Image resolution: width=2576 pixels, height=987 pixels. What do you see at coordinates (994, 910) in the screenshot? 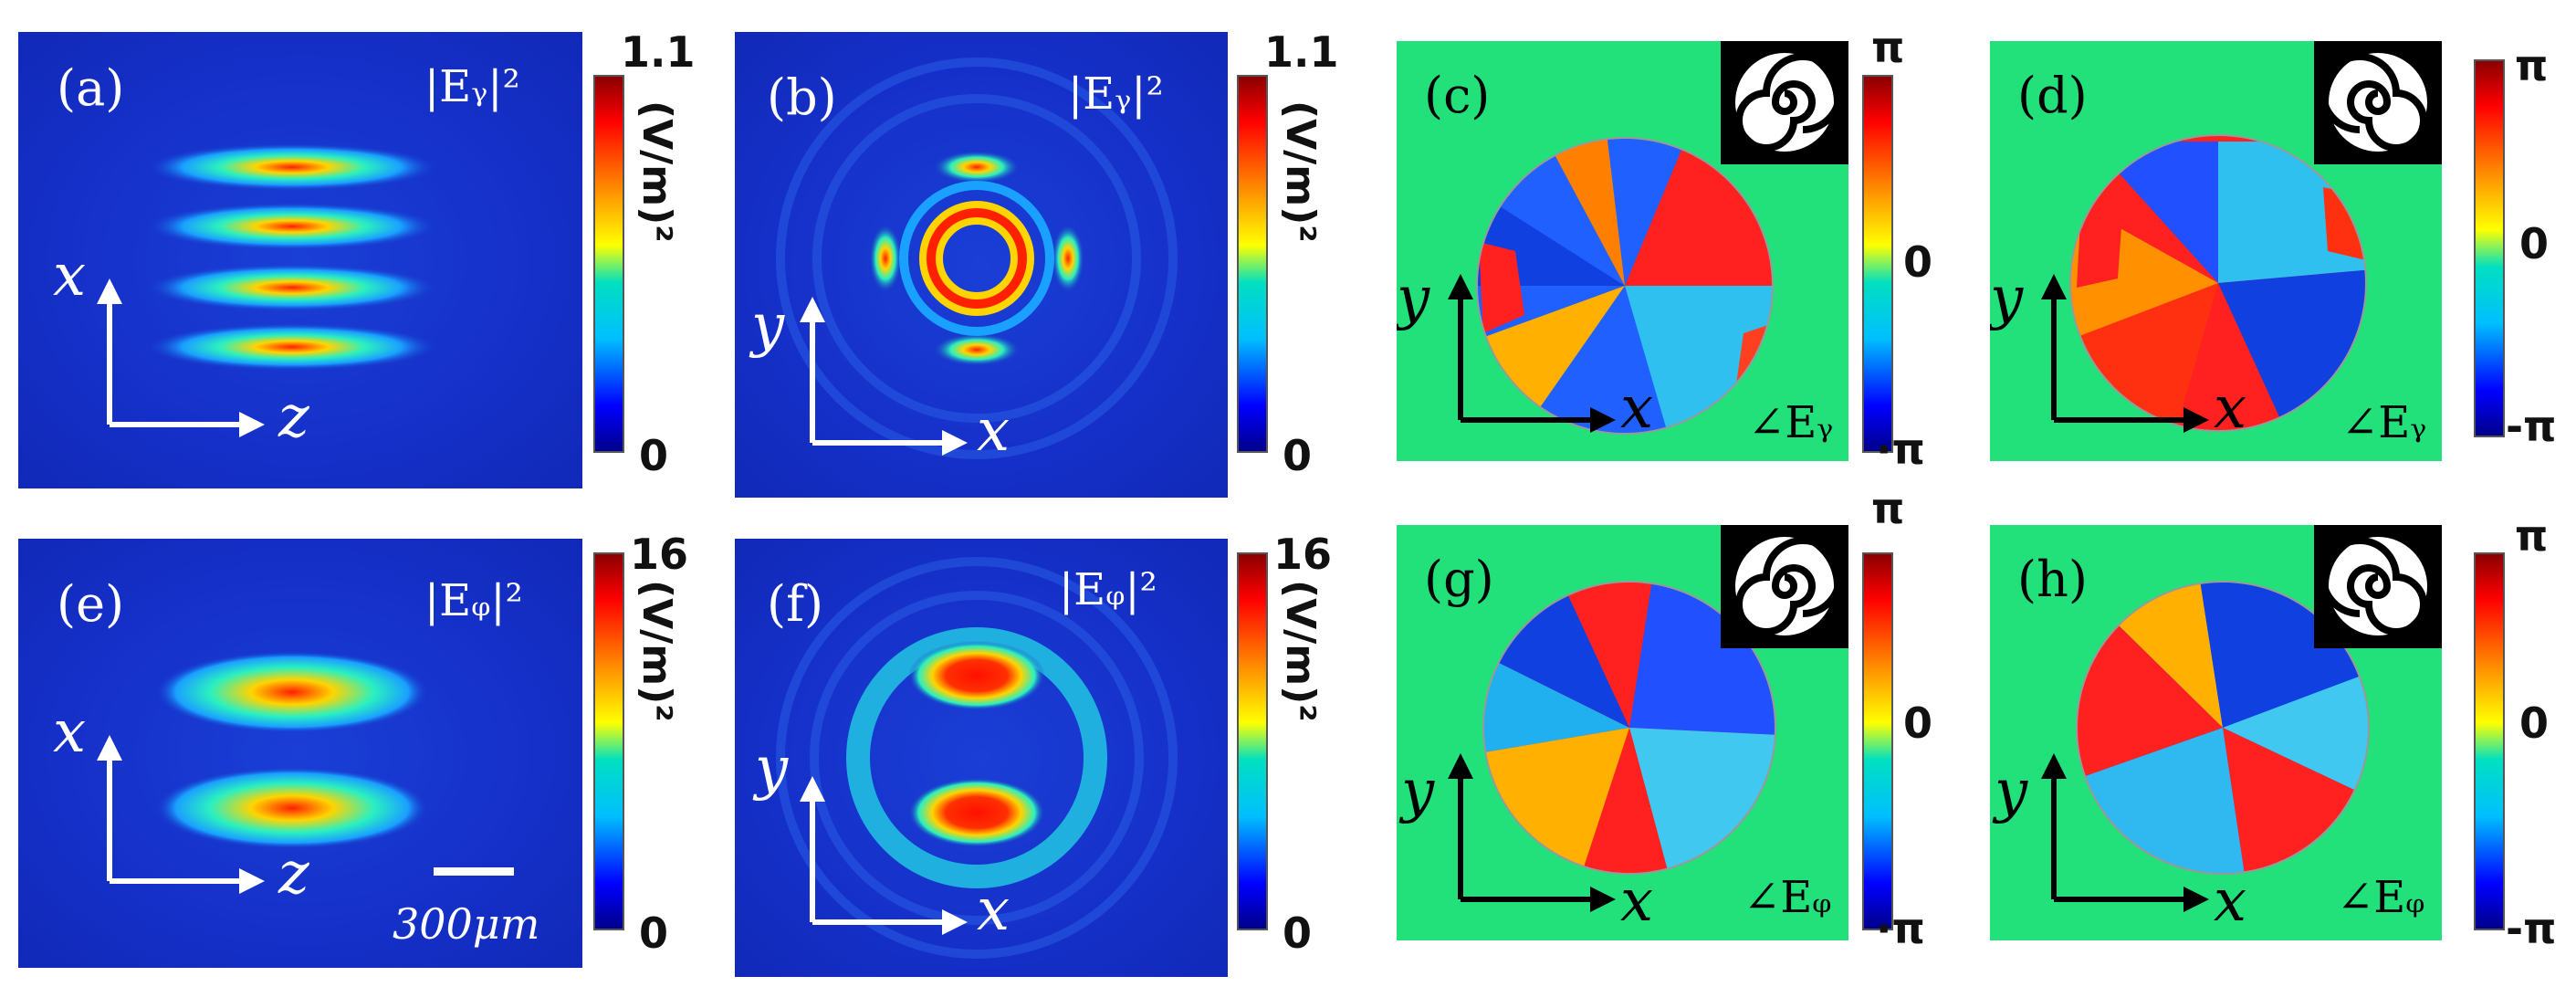
I see `panel-f-axis-h: x` at bounding box center [994, 910].